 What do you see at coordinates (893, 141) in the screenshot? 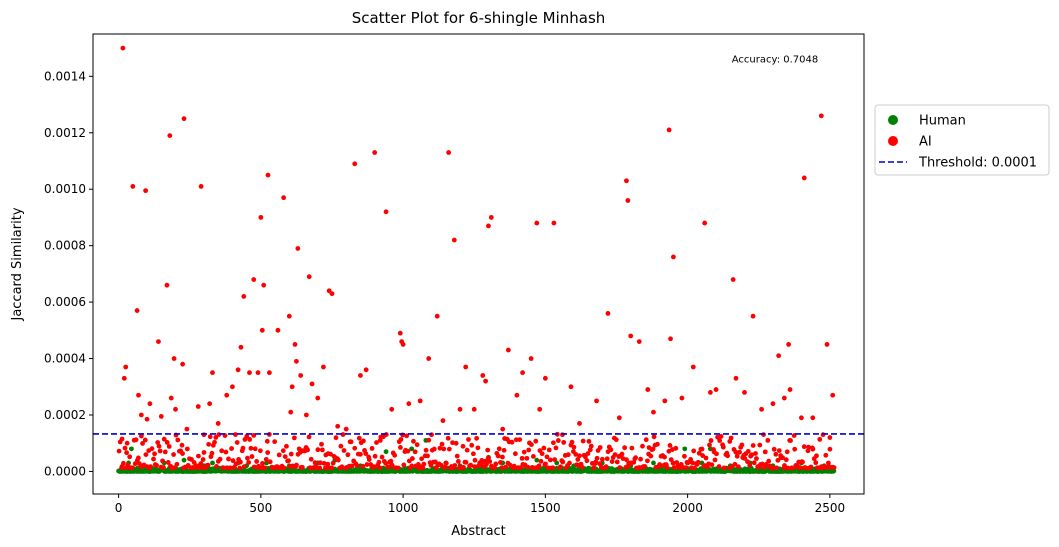
I see `legend-ai-marker` at bounding box center [893, 141].